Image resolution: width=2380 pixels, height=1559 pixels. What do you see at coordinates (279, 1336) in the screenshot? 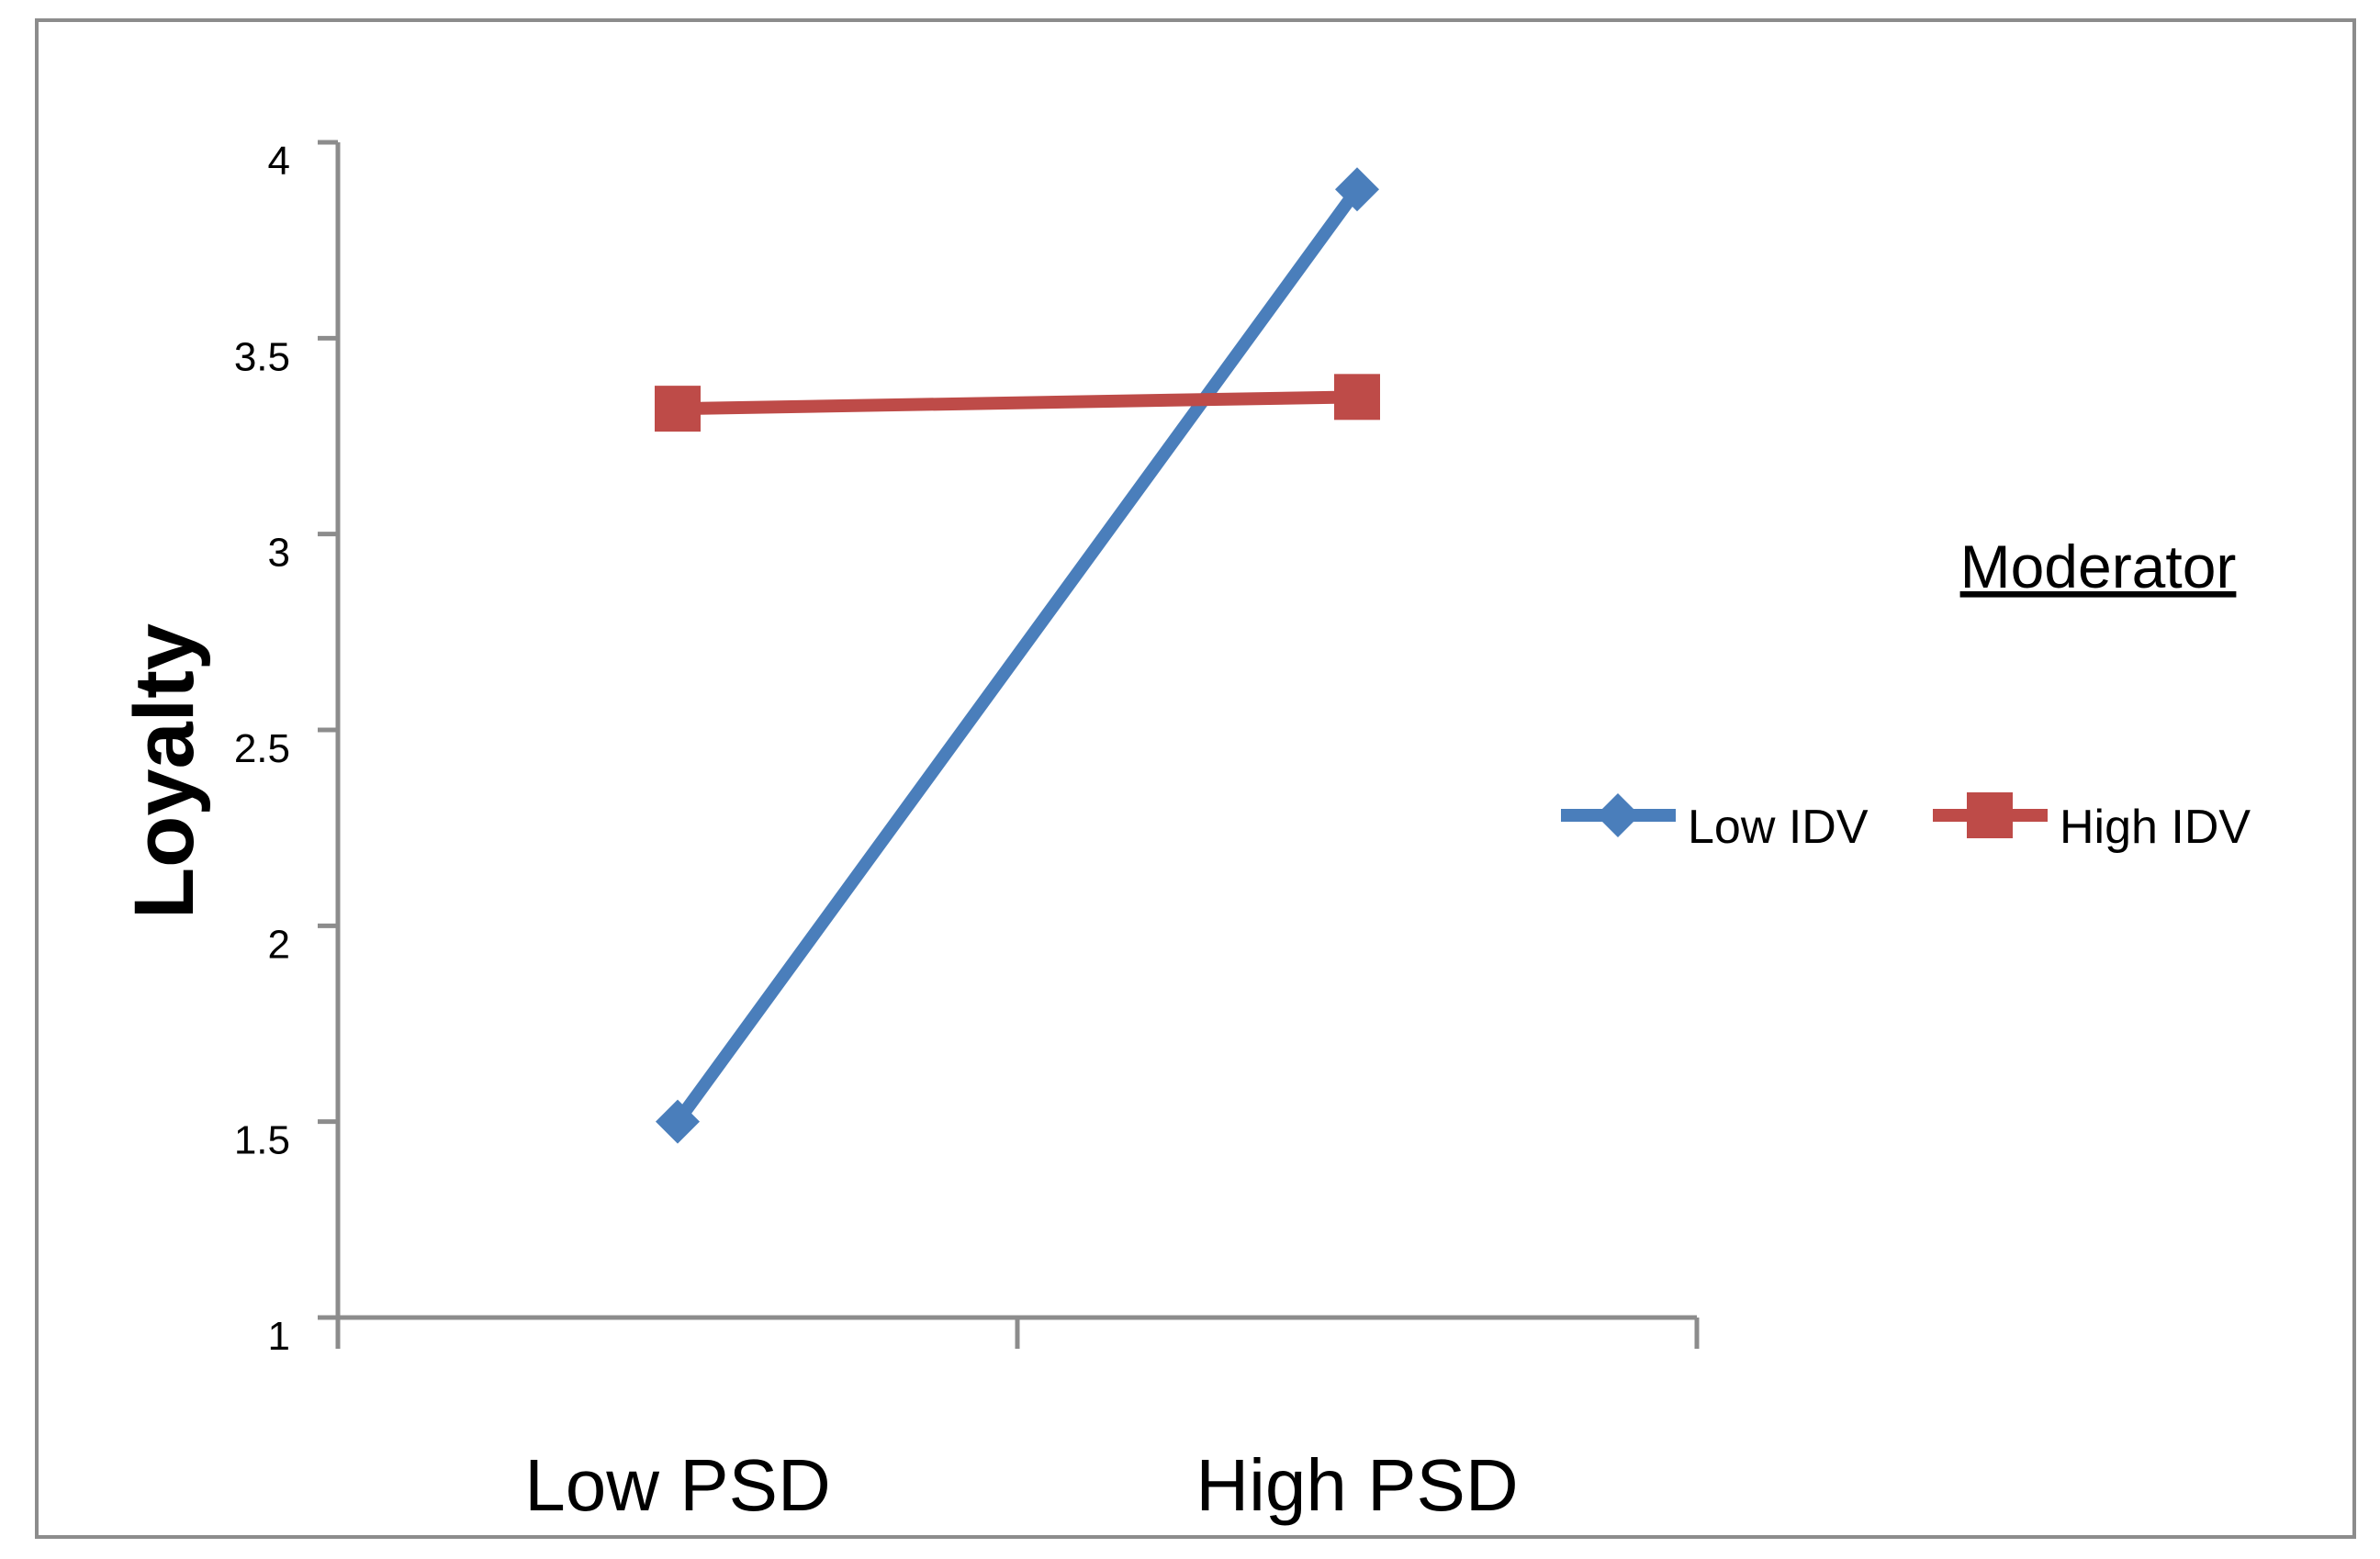
I see `y-tick-label: 1` at bounding box center [279, 1336].